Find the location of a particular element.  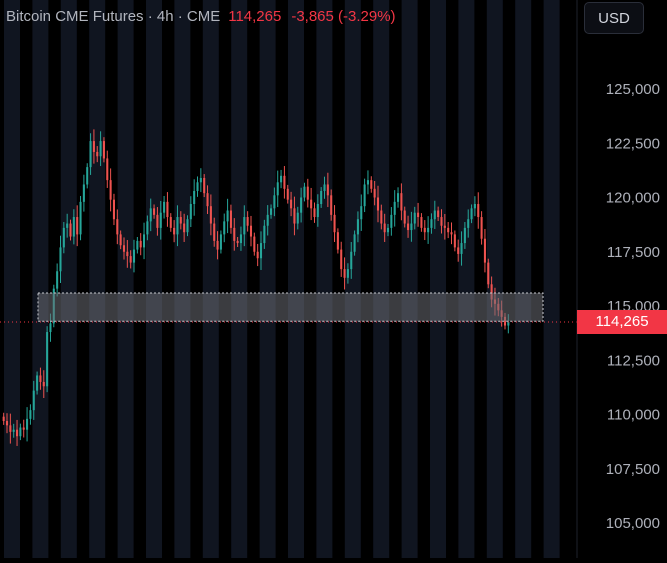

chart-overlays is located at coordinates (288, 307).